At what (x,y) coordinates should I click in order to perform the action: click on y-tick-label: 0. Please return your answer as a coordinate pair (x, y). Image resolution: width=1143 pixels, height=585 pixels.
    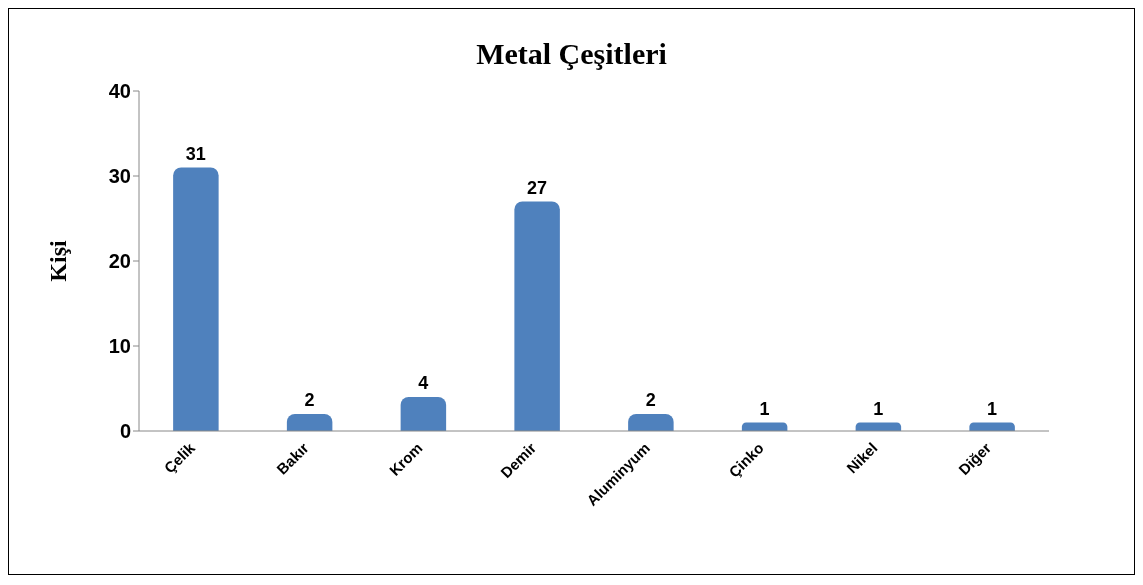
    Looking at the image, I should click on (125, 431).